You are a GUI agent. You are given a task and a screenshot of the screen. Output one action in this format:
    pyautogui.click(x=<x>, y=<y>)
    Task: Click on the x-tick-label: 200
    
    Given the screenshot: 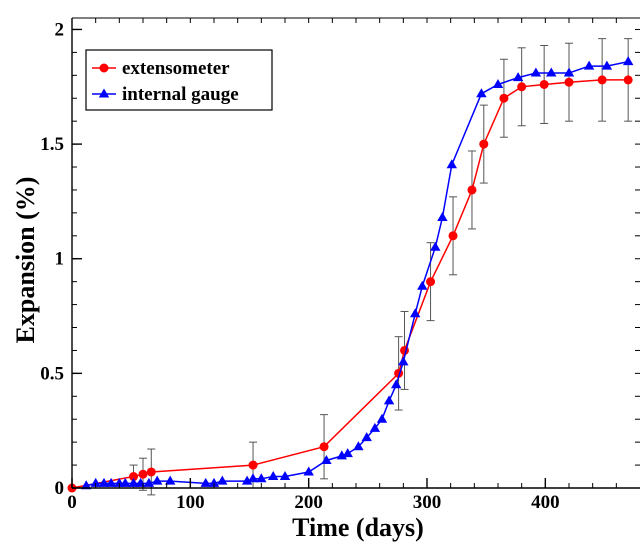 What is the action you would take?
    pyautogui.click(x=308, y=502)
    